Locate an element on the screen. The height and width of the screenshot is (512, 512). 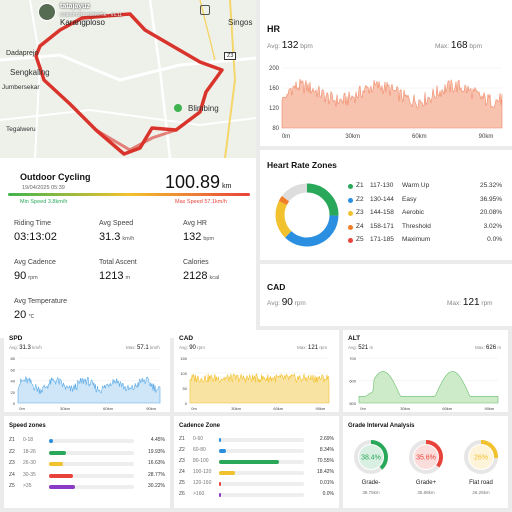
zone-row: Z6 >160 0.0% is located at coordinates (257, 495).